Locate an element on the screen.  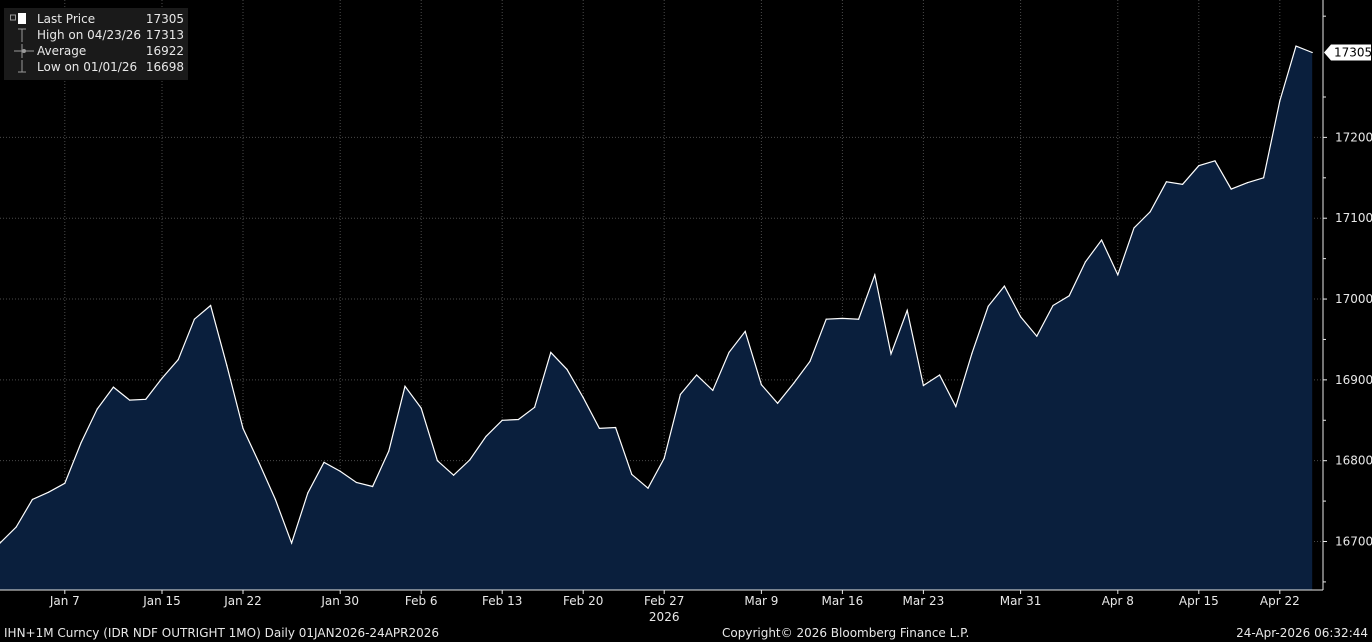
legend-row-last-price: Last Price 17305 is located at coordinates (96, 19).